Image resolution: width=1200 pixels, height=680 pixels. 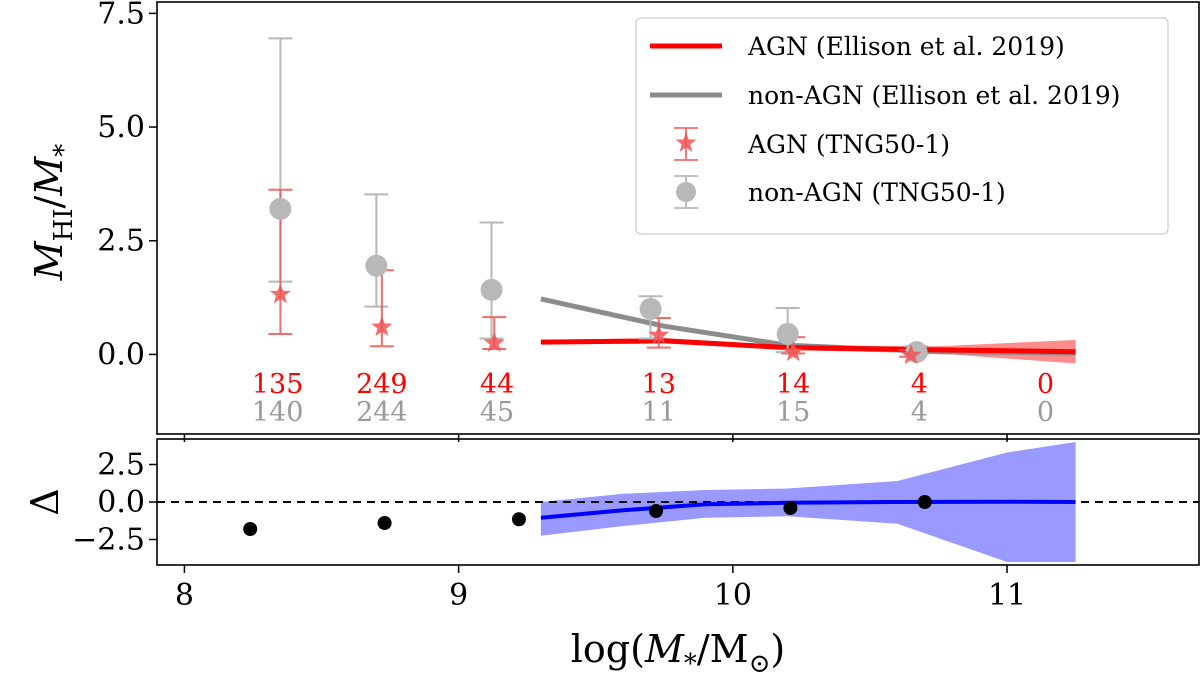 I want to click on legend-circle-marker, so click(x=686, y=192).